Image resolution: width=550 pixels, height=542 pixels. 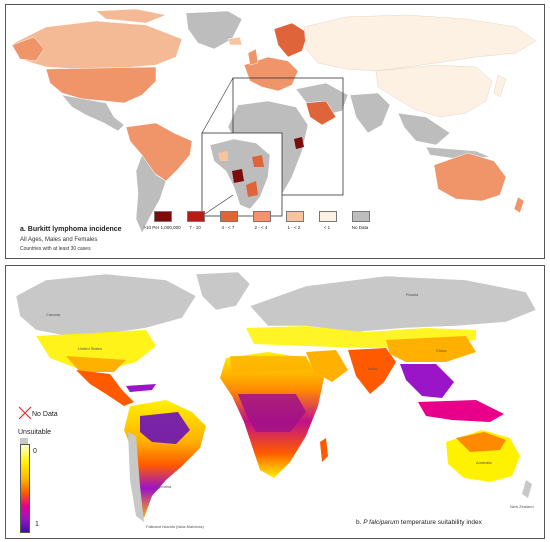 I want to click on caption-prefix: b., so click(x=360, y=522).